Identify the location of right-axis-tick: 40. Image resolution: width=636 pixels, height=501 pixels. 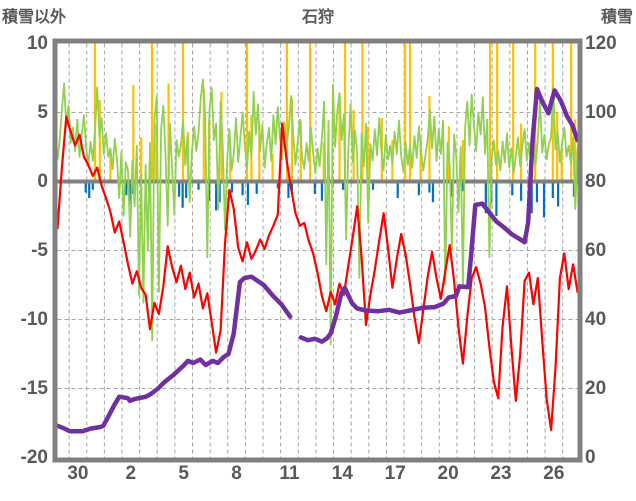
(596, 319).